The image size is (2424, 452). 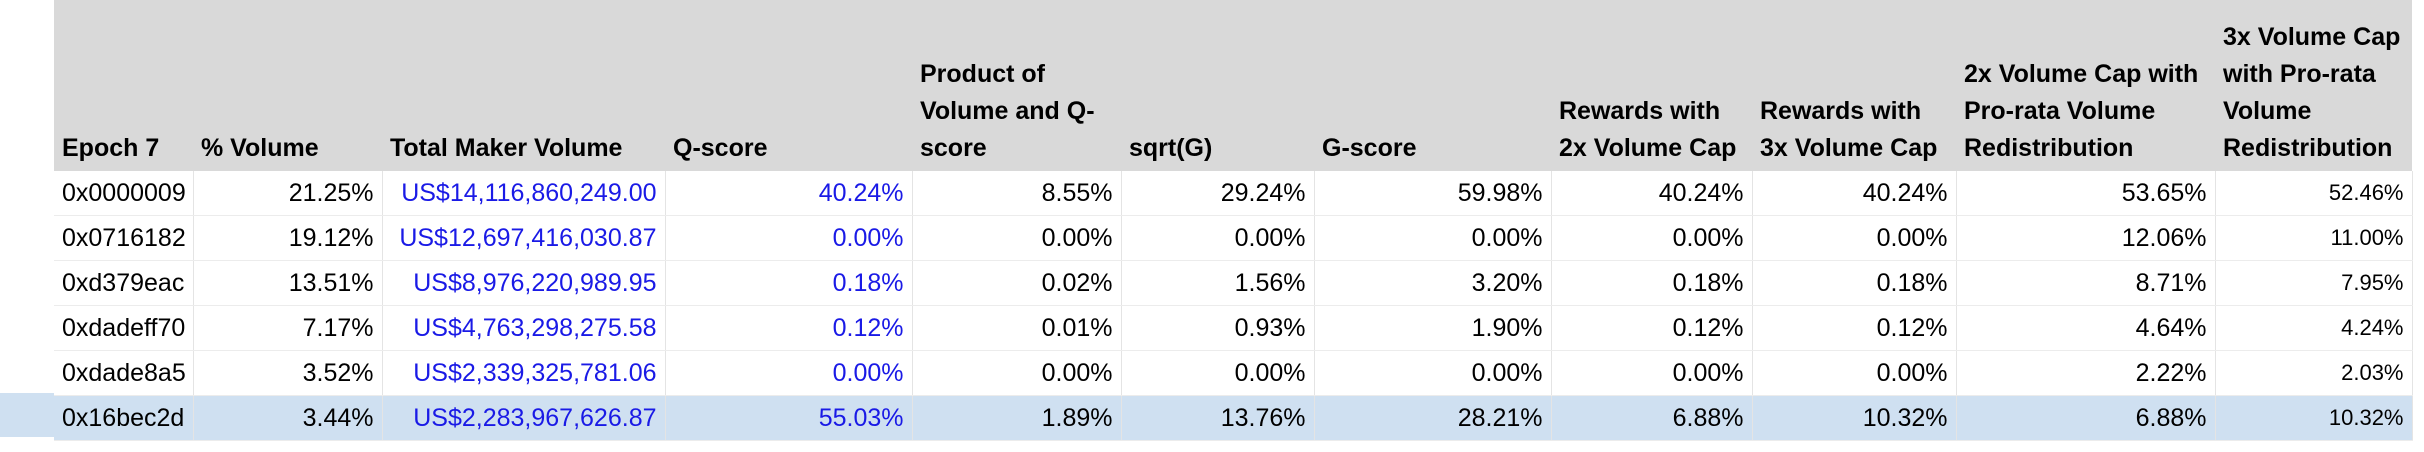 I want to click on table-cell: 2.03%, so click(x=2314, y=373).